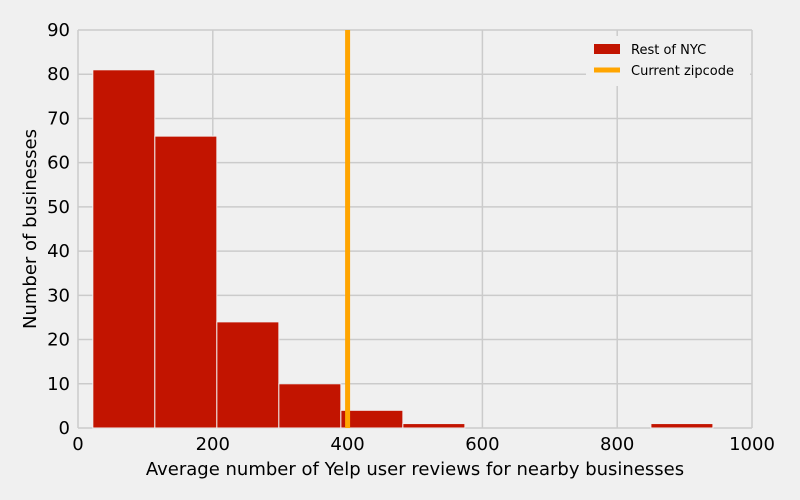  What do you see at coordinates (607, 49) in the screenshot?
I see `legend-swatch-rest-of-nyc` at bounding box center [607, 49].